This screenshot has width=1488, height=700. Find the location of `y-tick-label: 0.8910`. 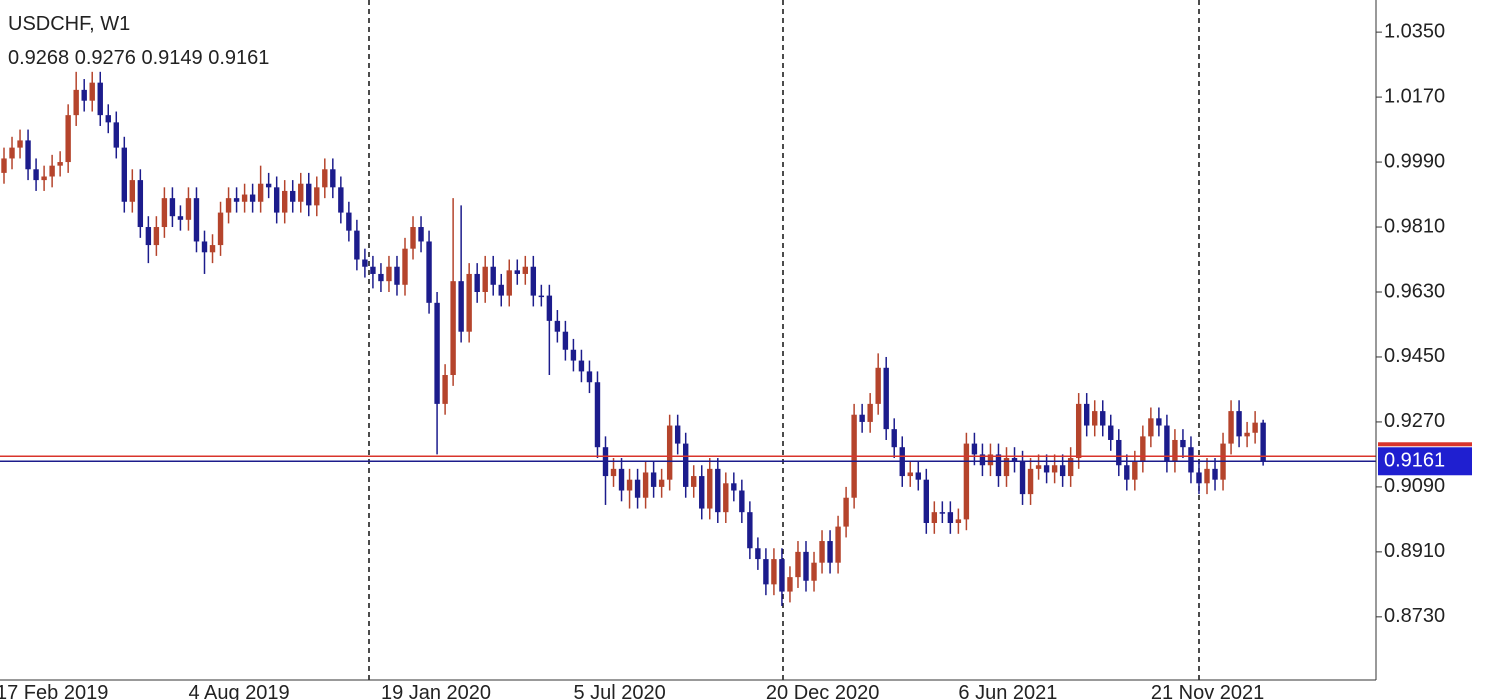

y-tick-label: 0.8910 is located at coordinates (1414, 551).